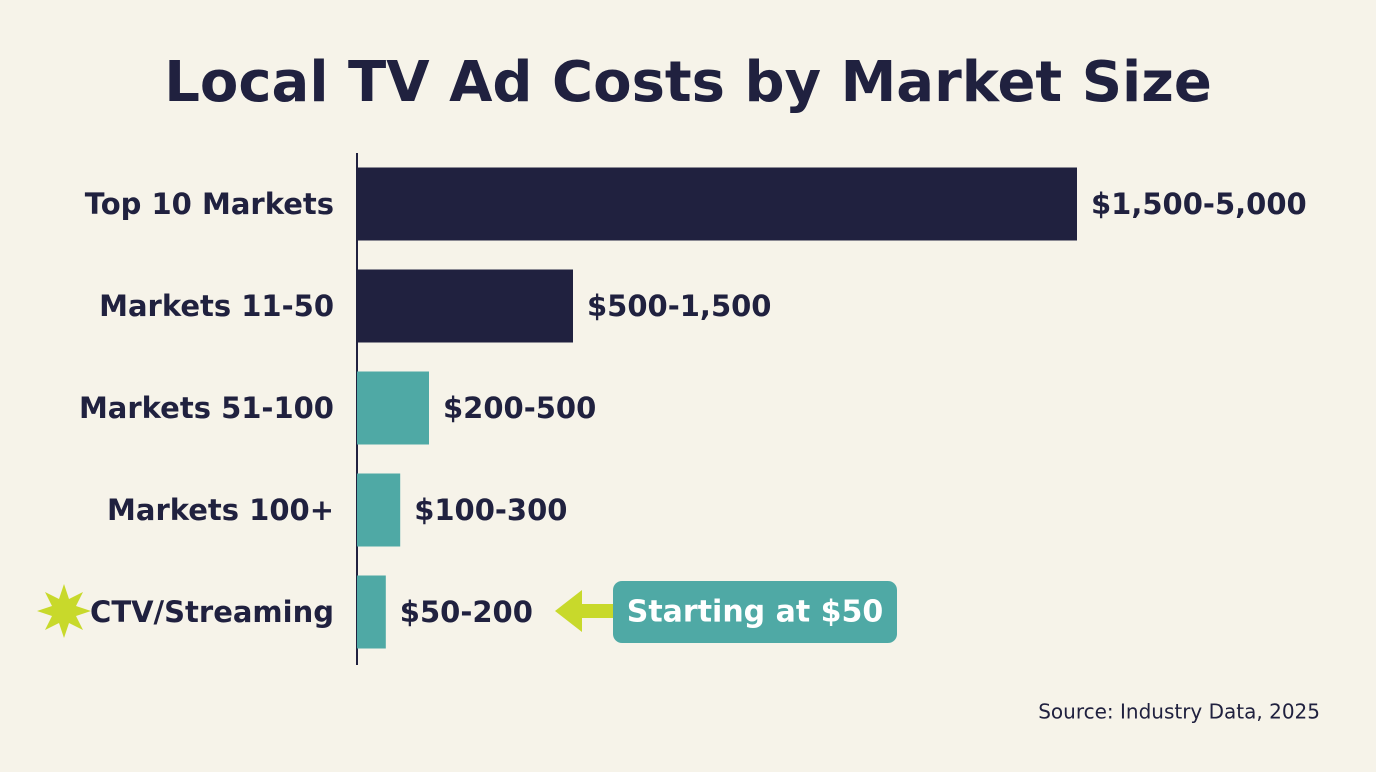 The image size is (1376, 772). Describe the element at coordinates (1199, 204) in the screenshot. I see `value-label: $1,500-5,000` at that location.